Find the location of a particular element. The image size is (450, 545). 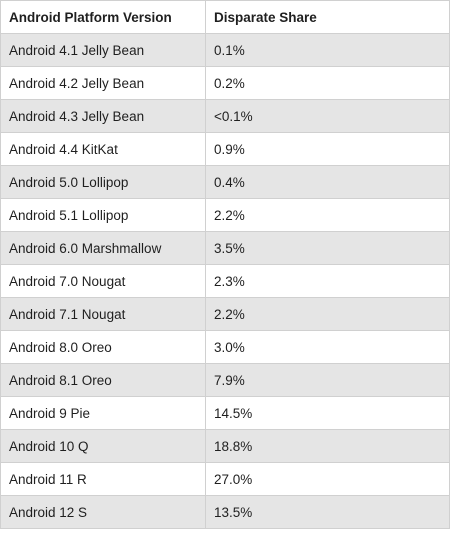

table-row: Android 7.1 Nougat 2.2% is located at coordinates (225, 314).